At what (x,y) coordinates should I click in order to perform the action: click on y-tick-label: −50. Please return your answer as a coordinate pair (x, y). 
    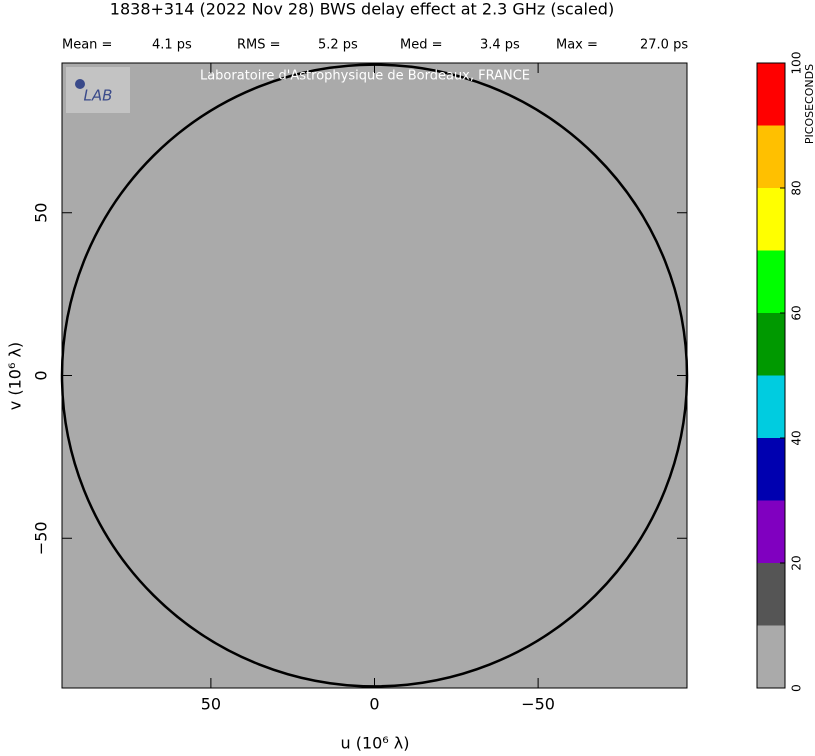
    Looking at the image, I should click on (41, 538).